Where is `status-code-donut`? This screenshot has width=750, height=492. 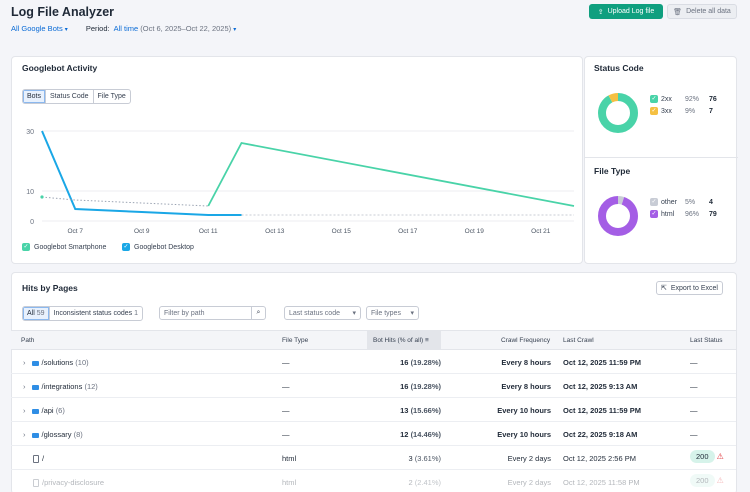
status-code-donut is located at coordinates (618, 113).